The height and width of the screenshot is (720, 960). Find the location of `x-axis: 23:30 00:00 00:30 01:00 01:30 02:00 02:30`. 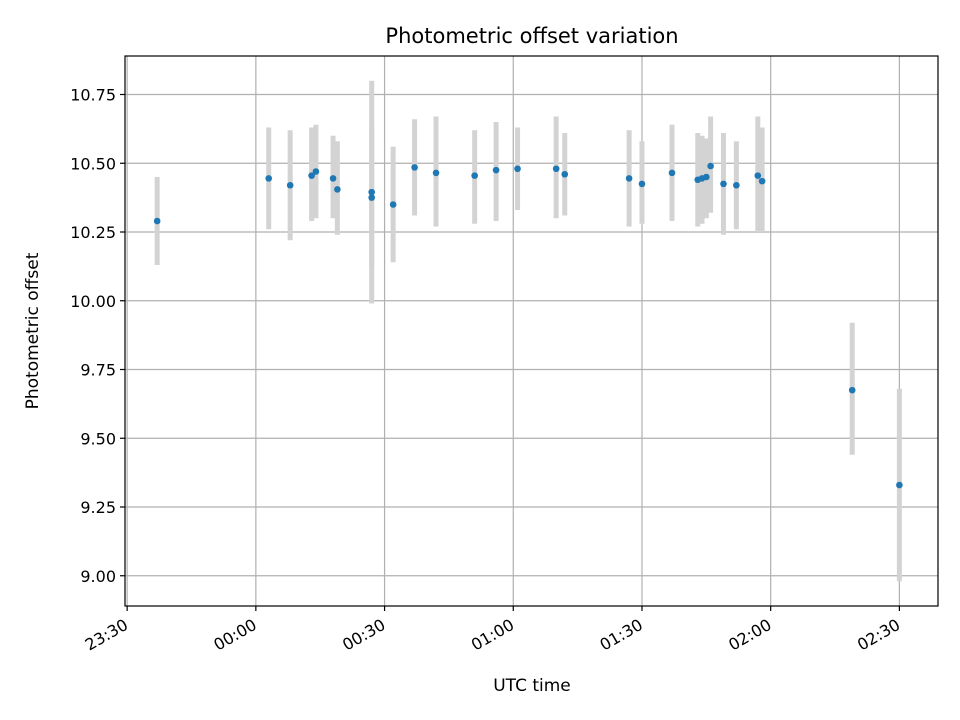

x-axis: 23:30 00:00 00:30 01:00 01:30 02:00 02:30 is located at coordinates (492, 630).